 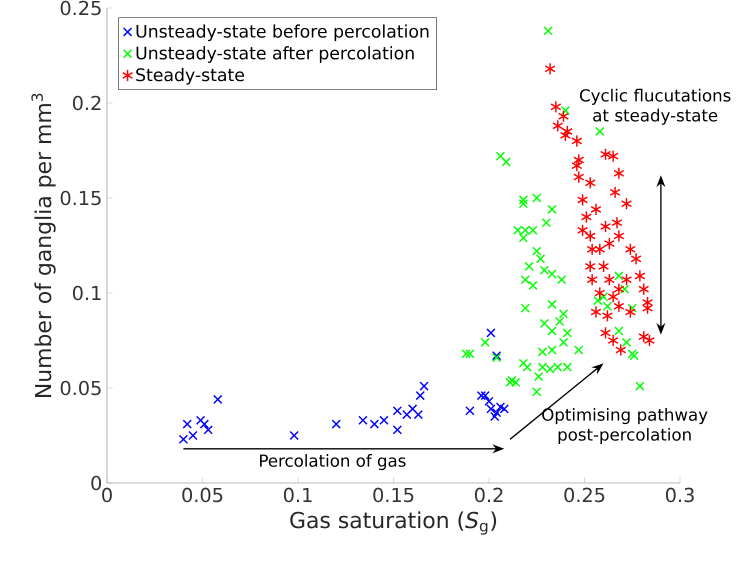 What do you see at coordinates (202, 495) in the screenshot?
I see `x-tick-label: 0.05` at bounding box center [202, 495].